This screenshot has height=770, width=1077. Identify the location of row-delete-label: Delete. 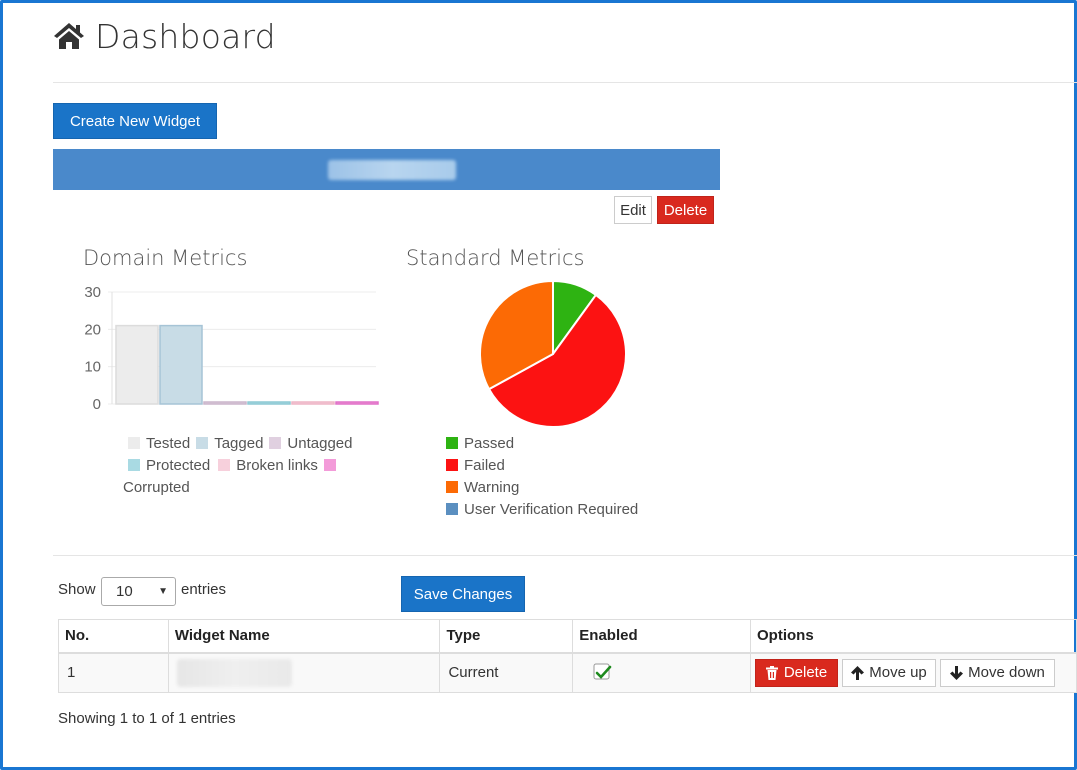
(805, 673).